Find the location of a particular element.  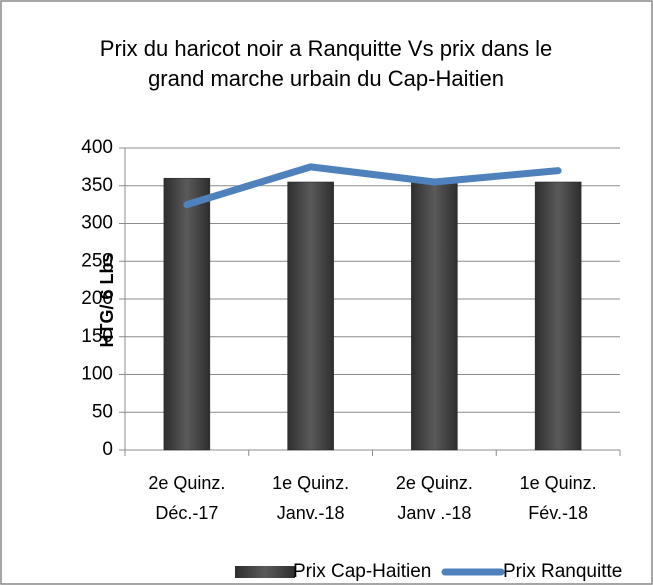

y-tick-label: 150 is located at coordinates (97, 336).